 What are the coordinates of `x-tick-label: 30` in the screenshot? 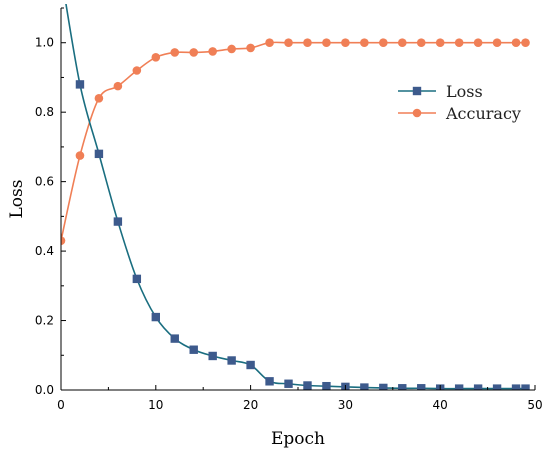 It's located at (345, 405).